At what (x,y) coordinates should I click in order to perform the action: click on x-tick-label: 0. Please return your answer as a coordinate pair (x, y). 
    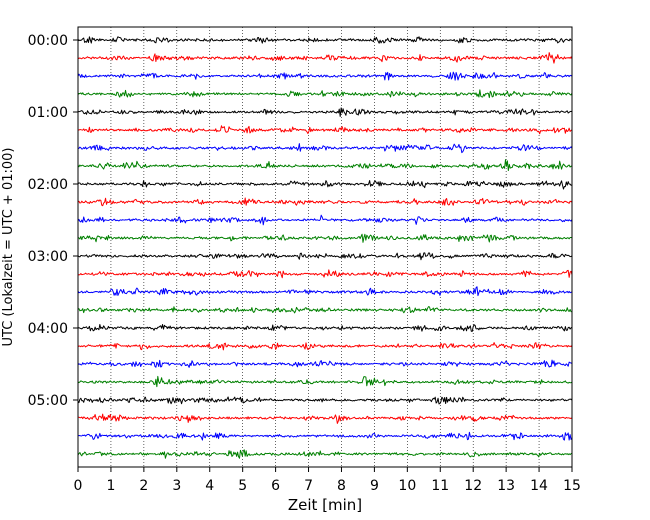
    Looking at the image, I should click on (78, 486).